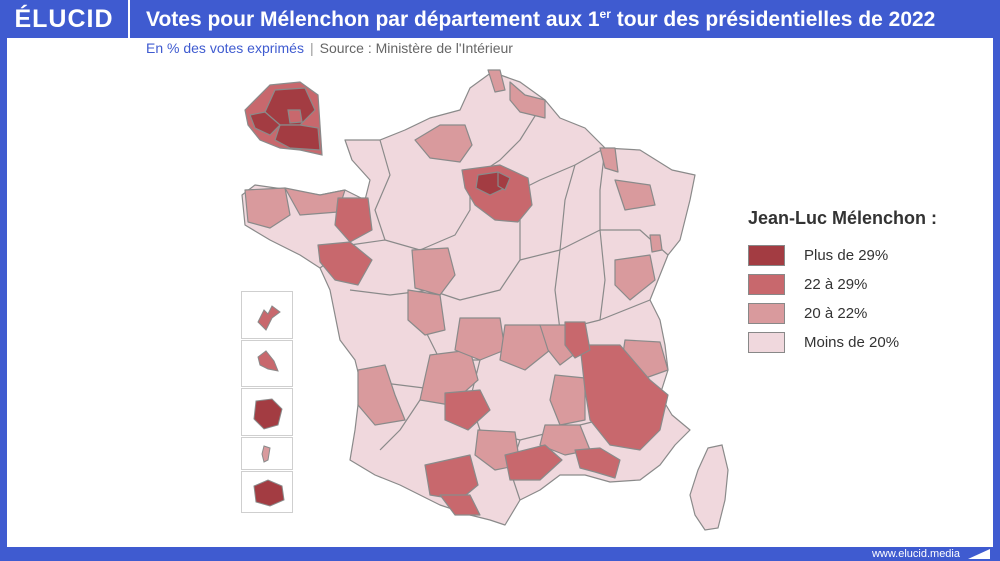  What do you see at coordinates (836, 284) in the screenshot?
I see `legend-label: 22 à 29%` at bounding box center [836, 284].